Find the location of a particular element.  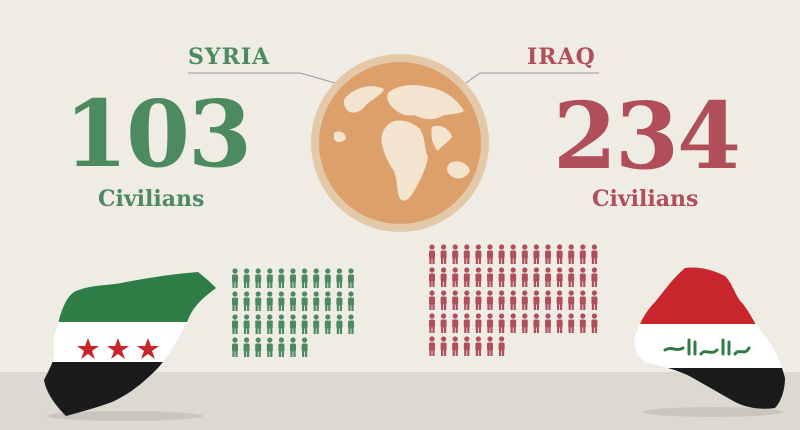

iraq-count: 234 is located at coordinates (647, 136).